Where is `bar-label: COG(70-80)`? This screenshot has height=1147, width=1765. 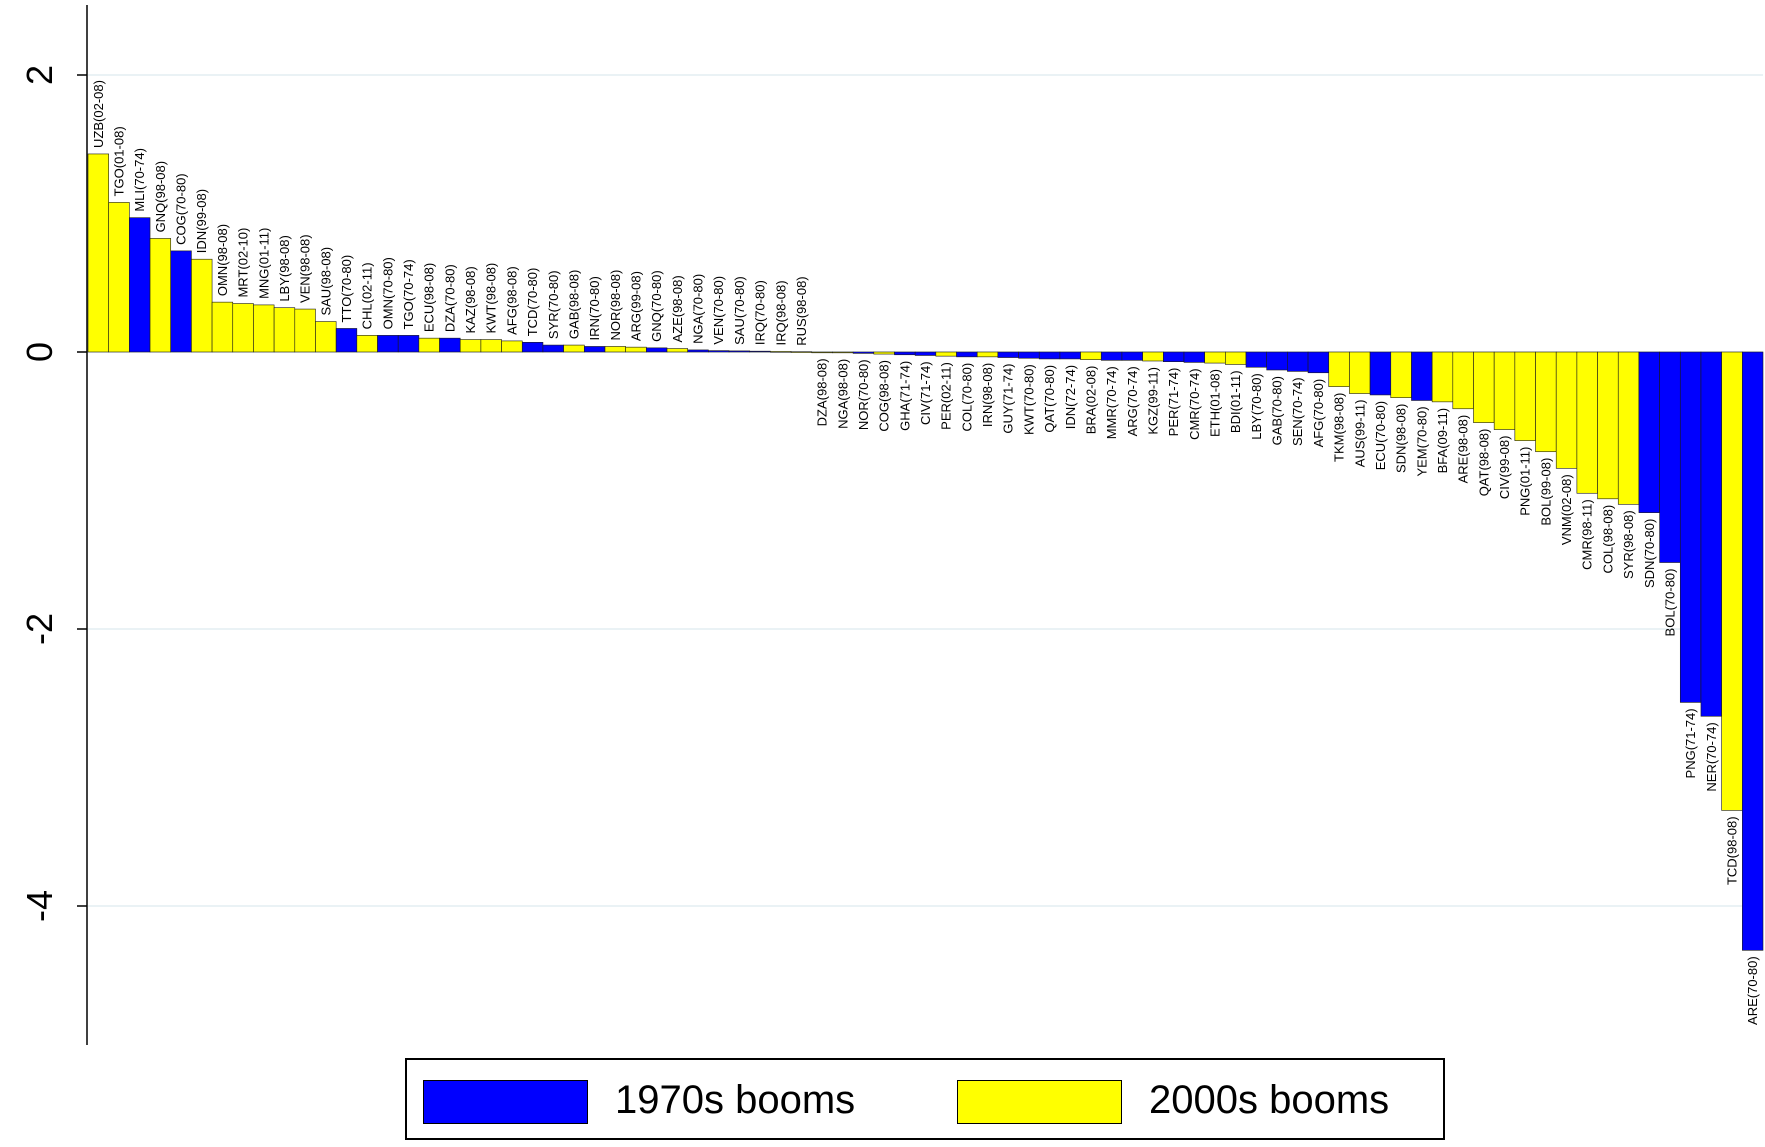 bar-label: COG(70-80) is located at coordinates (181, 209).